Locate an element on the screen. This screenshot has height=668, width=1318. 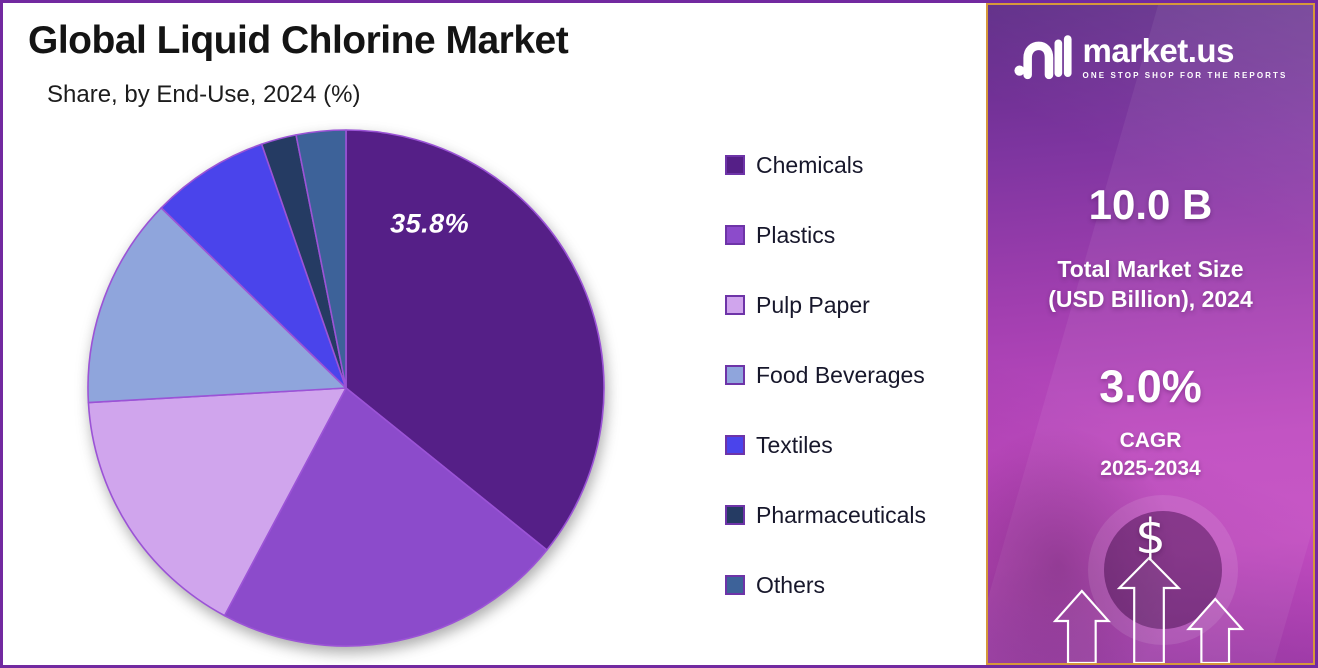
cagr-value: 3.0% is located at coordinates (1150, 386).